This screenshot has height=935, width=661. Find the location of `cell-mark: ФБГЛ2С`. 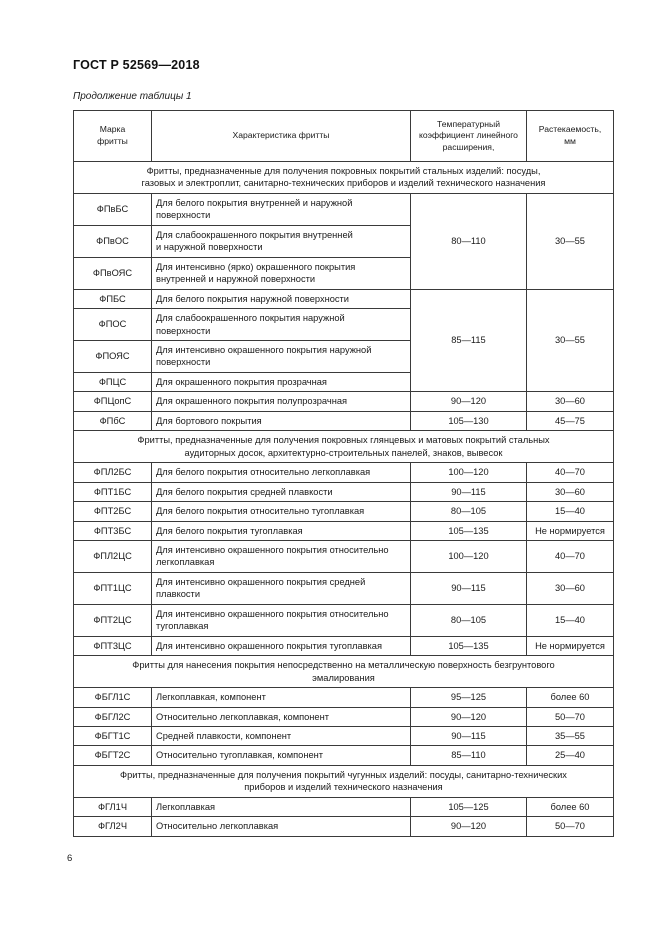

cell-mark: ФБГЛ2С is located at coordinates (112, 716).